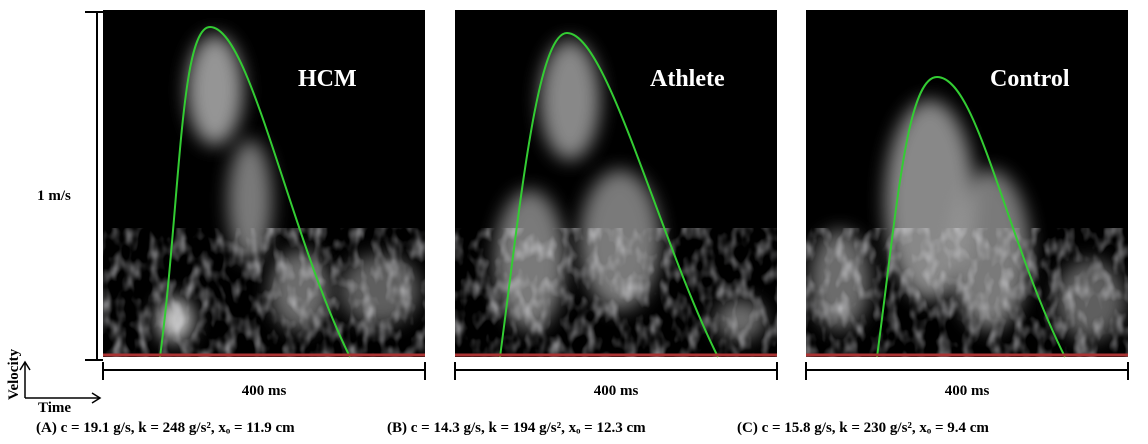  What do you see at coordinates (327, 79) in the screenshot?
I see `panel-label: HCM` at bounding box center [327, 79].